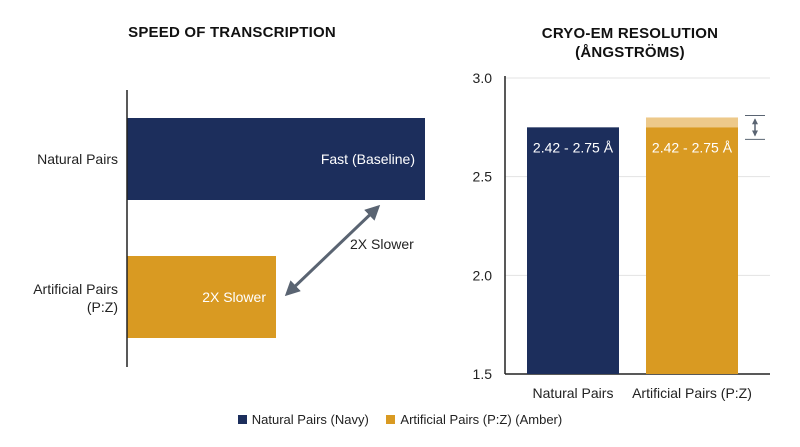 This screenshot has width=800, height=447. I want to click on speed-bar-artificial, so click(201, 297).